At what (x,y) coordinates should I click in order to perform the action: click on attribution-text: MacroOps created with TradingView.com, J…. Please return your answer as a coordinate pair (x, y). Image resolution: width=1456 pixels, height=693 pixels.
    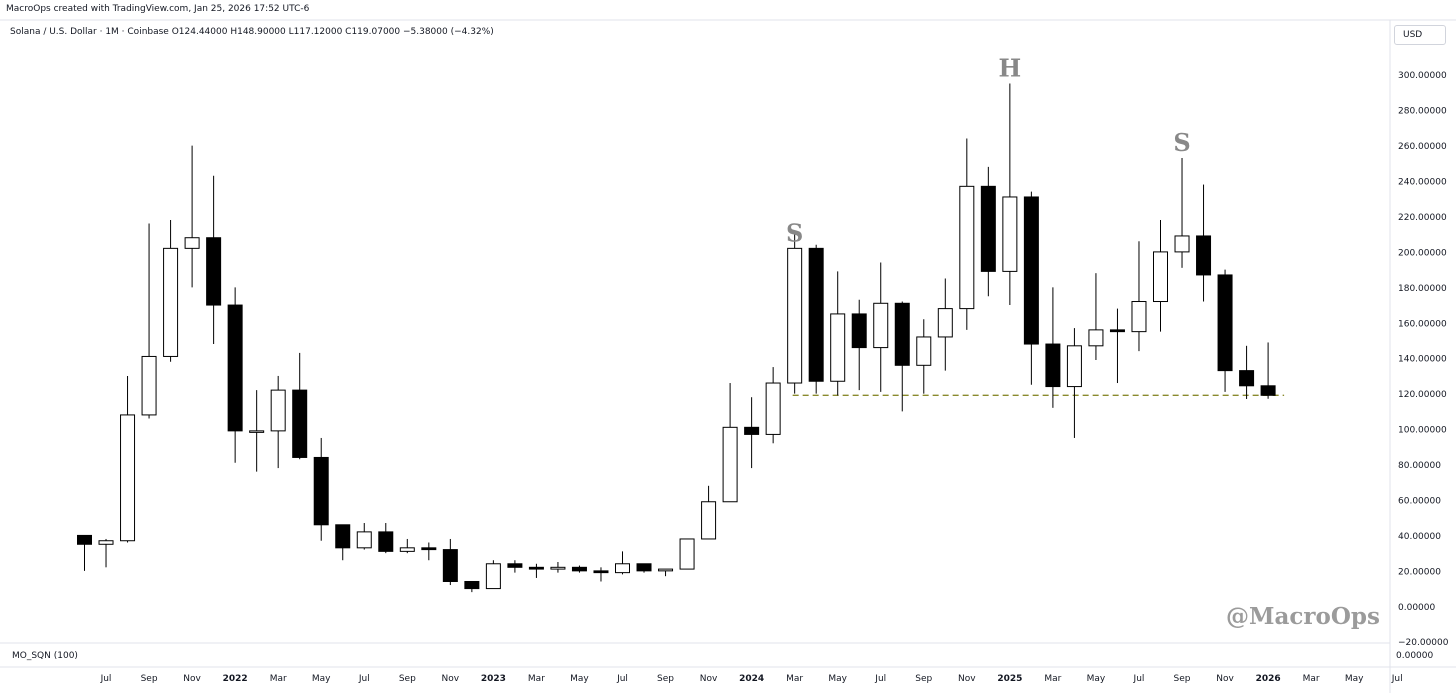
    Looking at the image, I should click on (158, 9).